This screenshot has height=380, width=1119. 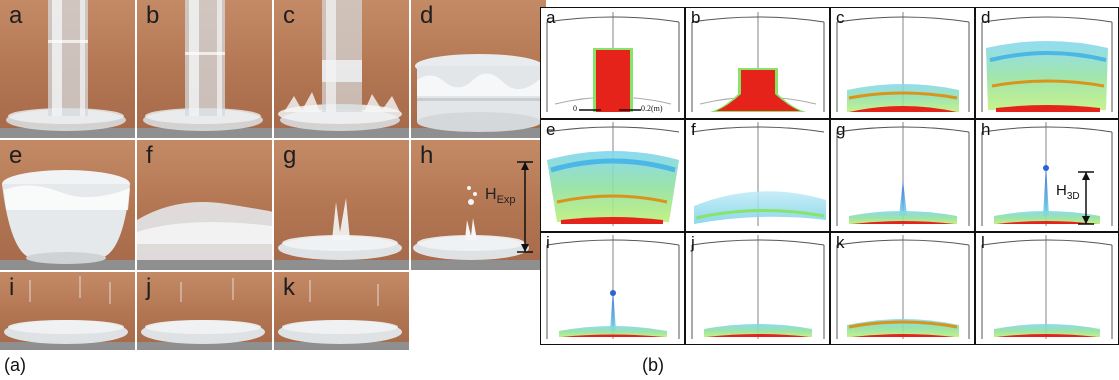 I want to click on caption-a: (a), so click(x=15, y=365).